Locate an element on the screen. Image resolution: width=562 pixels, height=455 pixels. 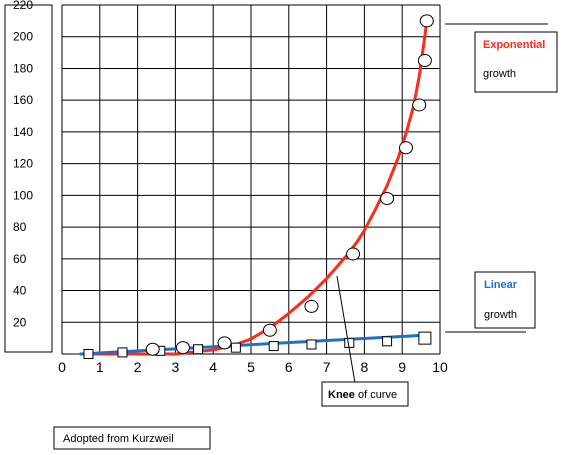
x-tick-label: 5 is located at coordinates (251, 367).